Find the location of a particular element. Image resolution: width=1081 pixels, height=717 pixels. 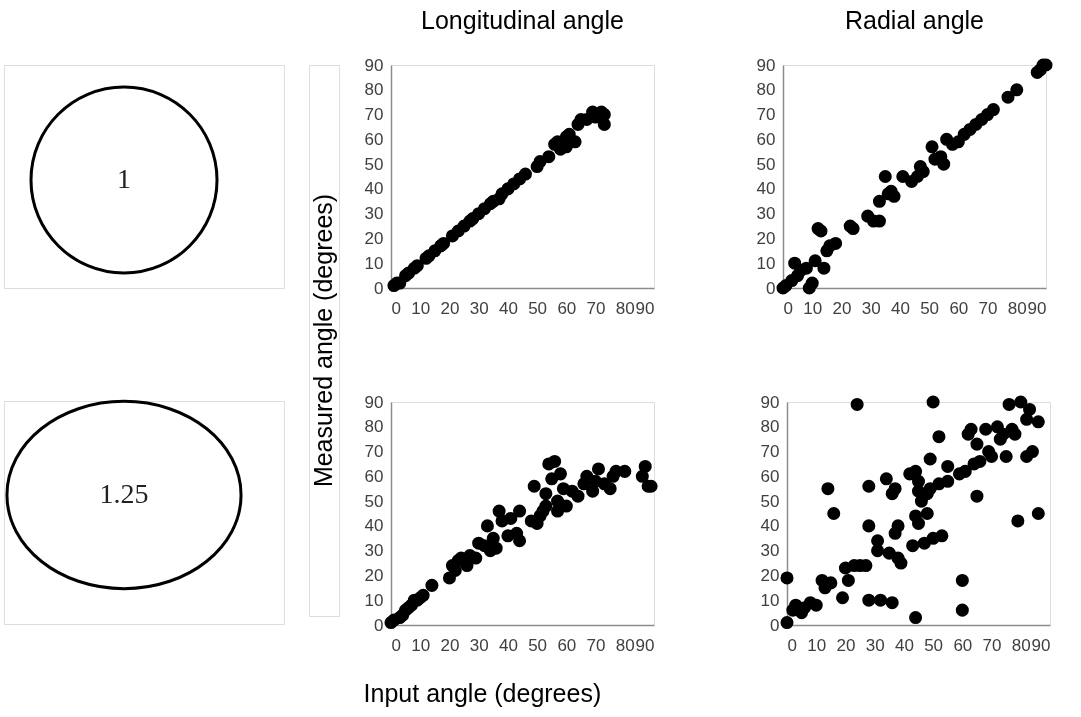

text: 1 is located at coordinates (124, 178).